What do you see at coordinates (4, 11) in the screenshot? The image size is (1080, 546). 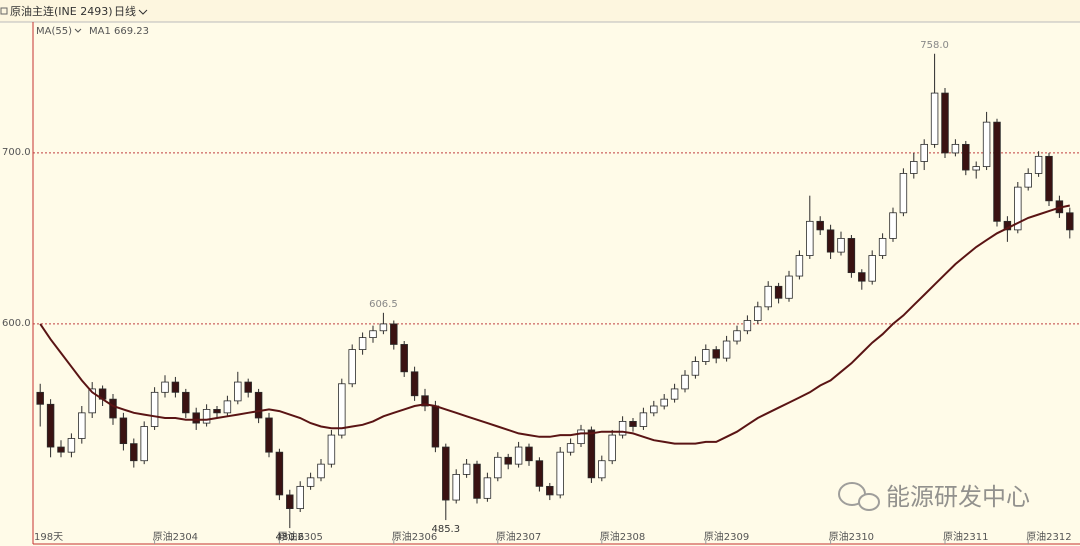 I see `menu-icon` at bounding box center [4, 11].